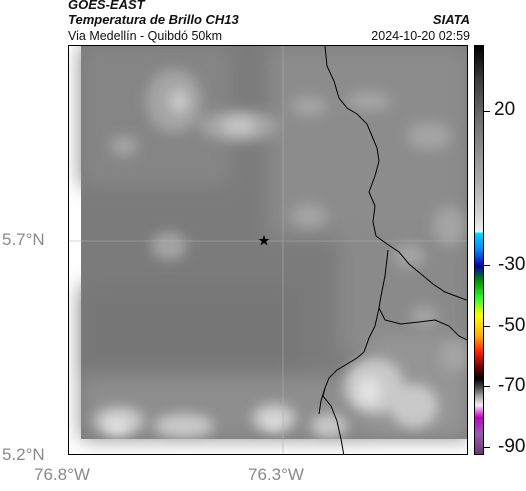  I want to click on colorbar, so click(479, 250).